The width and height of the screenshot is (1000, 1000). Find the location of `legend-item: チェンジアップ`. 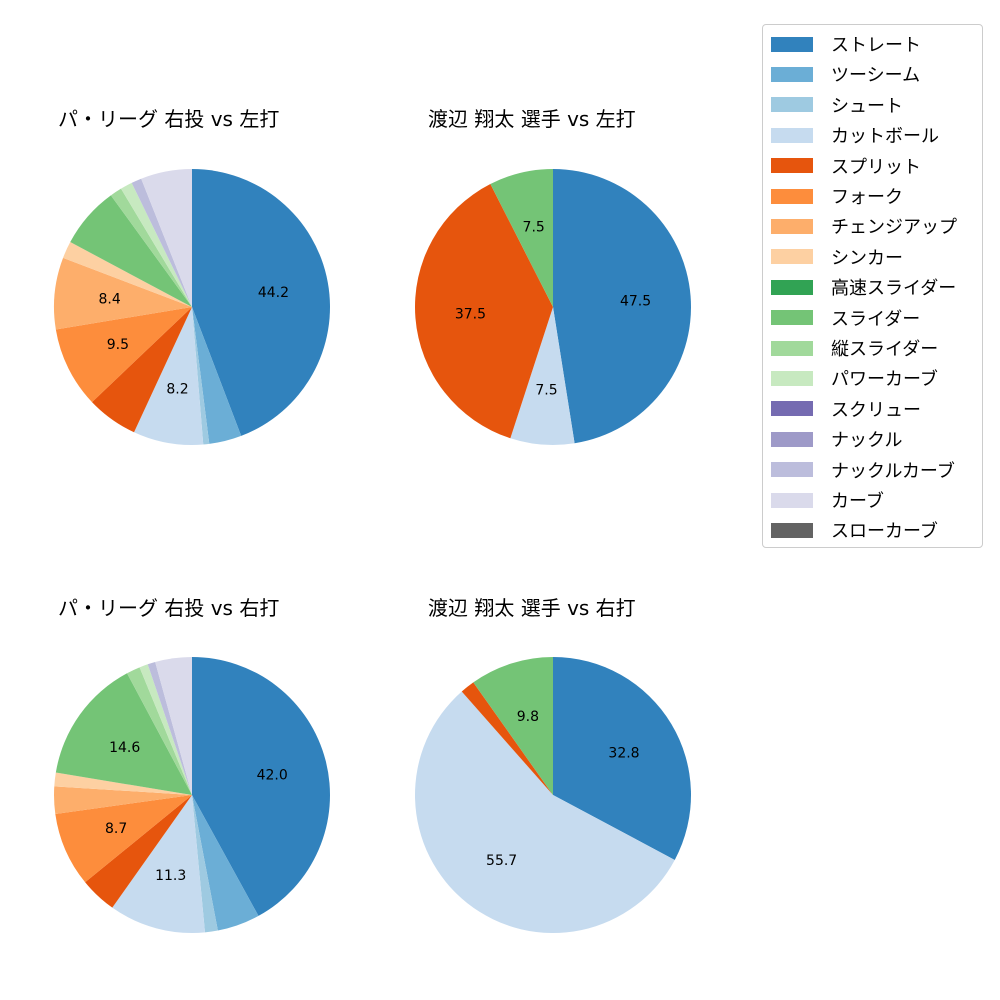

legend-item: チェンジアップ is located at coordinates (864, 227).